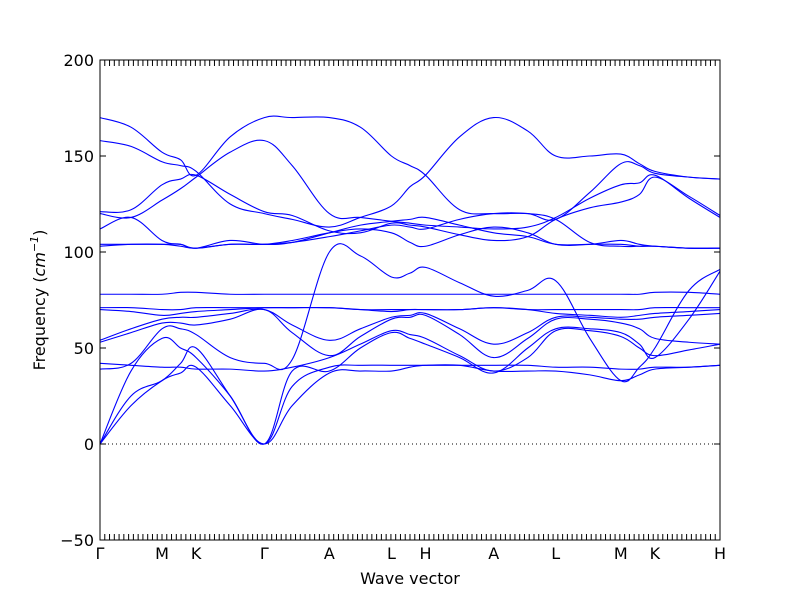  What do you see at coordinates (39, 233) in the screenshot?
I see `y-axis-label-suffix: )` at bounding box center [39, 233].